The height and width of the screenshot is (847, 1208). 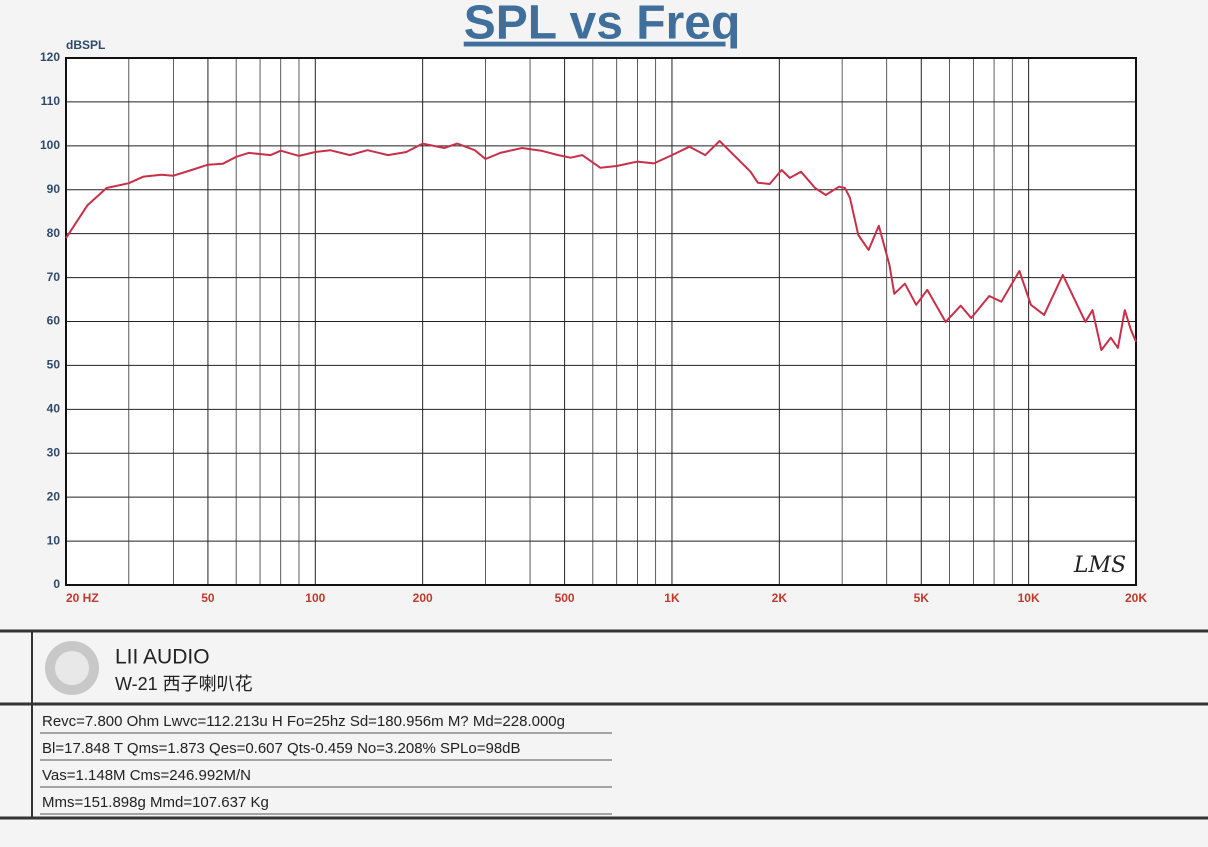 What do you see at coordinates (82, 598) in the screenshot?
I see `x-tick-label: 20 HZ` at bounding box center [82, 598].